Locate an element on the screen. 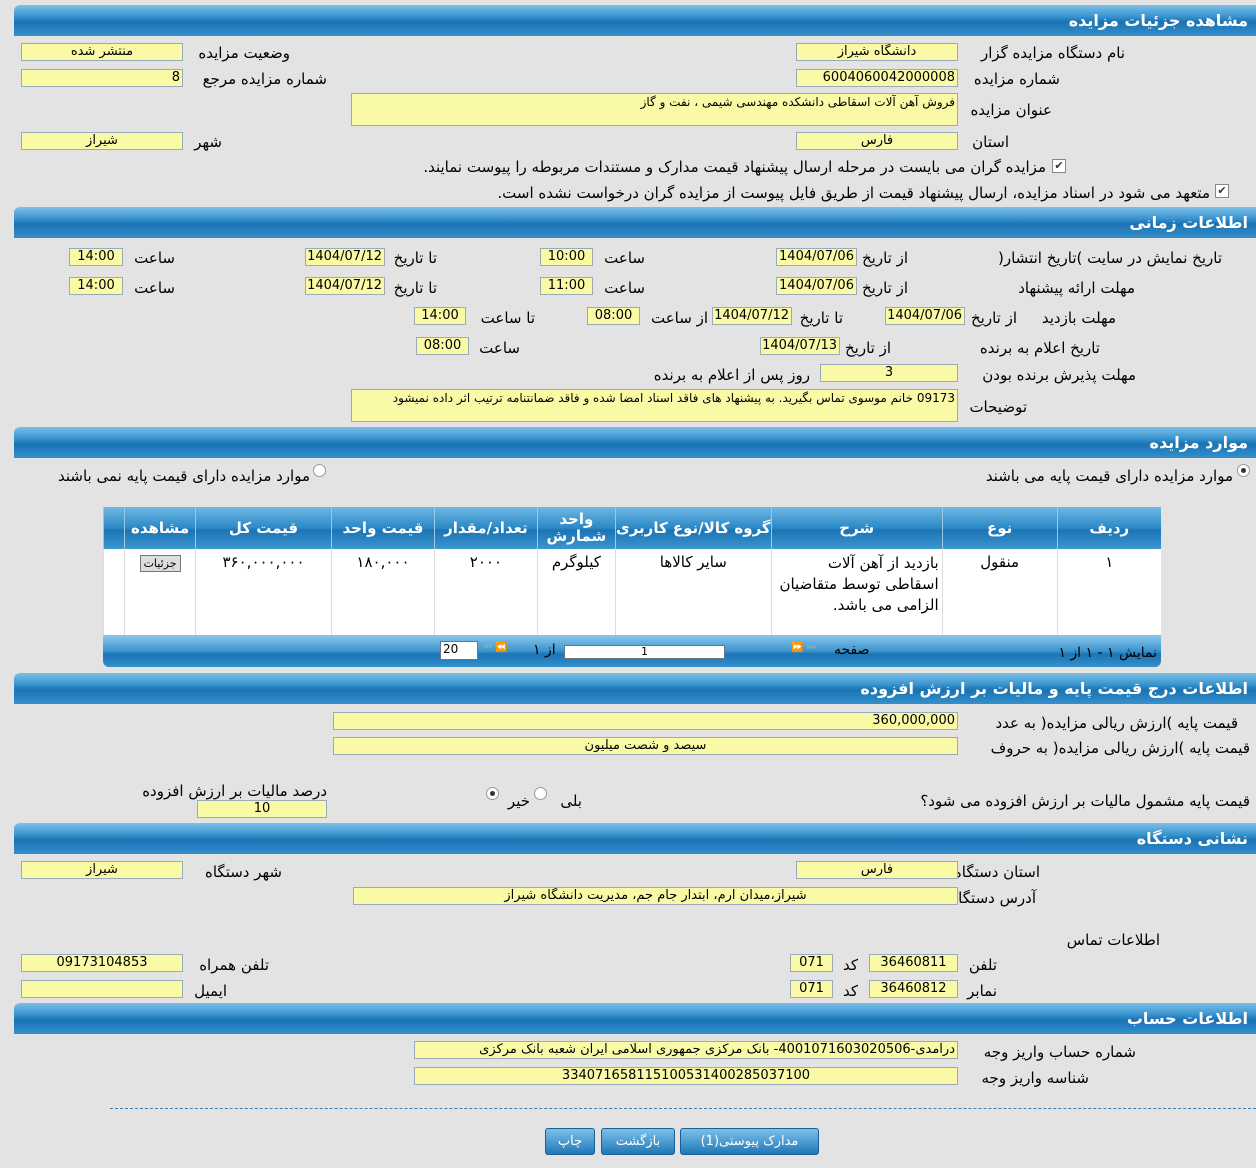 The width and height of the screenshot is (1256, 1168). cell-action: جزئیات is located at coordinates (160, 592).